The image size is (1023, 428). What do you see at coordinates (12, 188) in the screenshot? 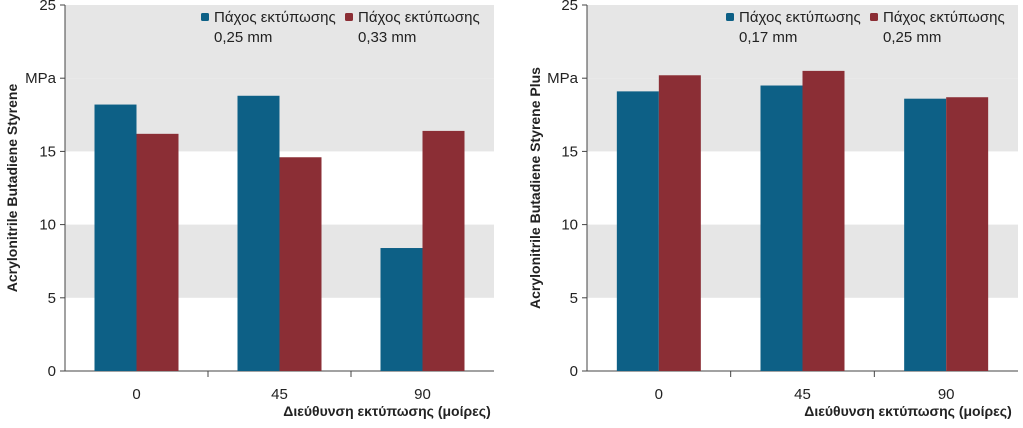
I see `y-axis-title: Acrylonitrile Butadiene Styrene` at bounding box center [12, 188].